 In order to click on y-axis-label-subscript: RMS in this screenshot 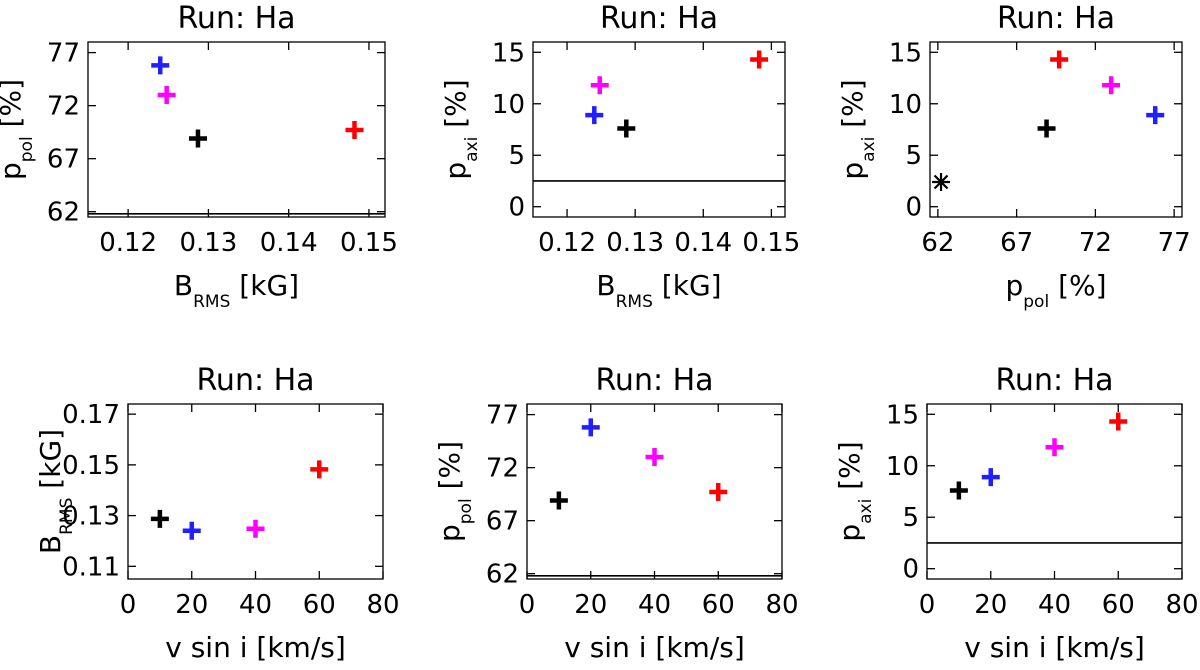, I will do `click(67, 516)`.